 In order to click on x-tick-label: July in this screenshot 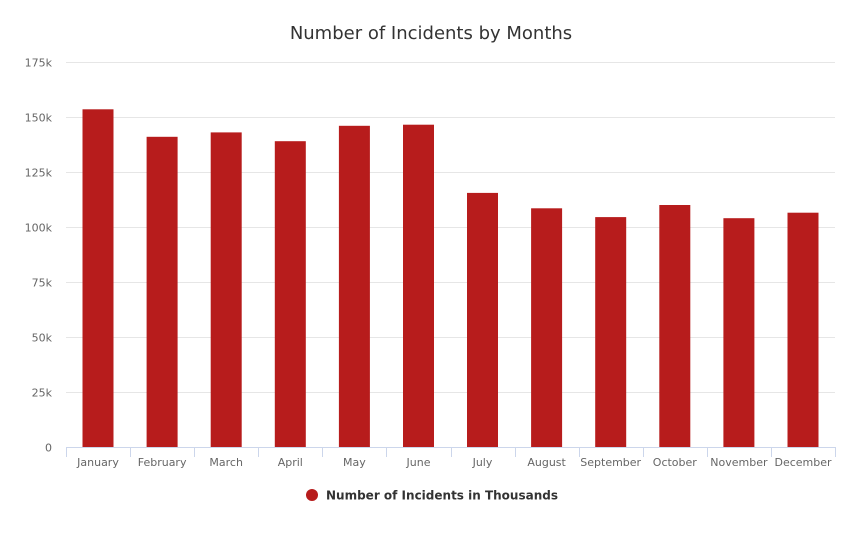, I will do `click(482, 462)`.